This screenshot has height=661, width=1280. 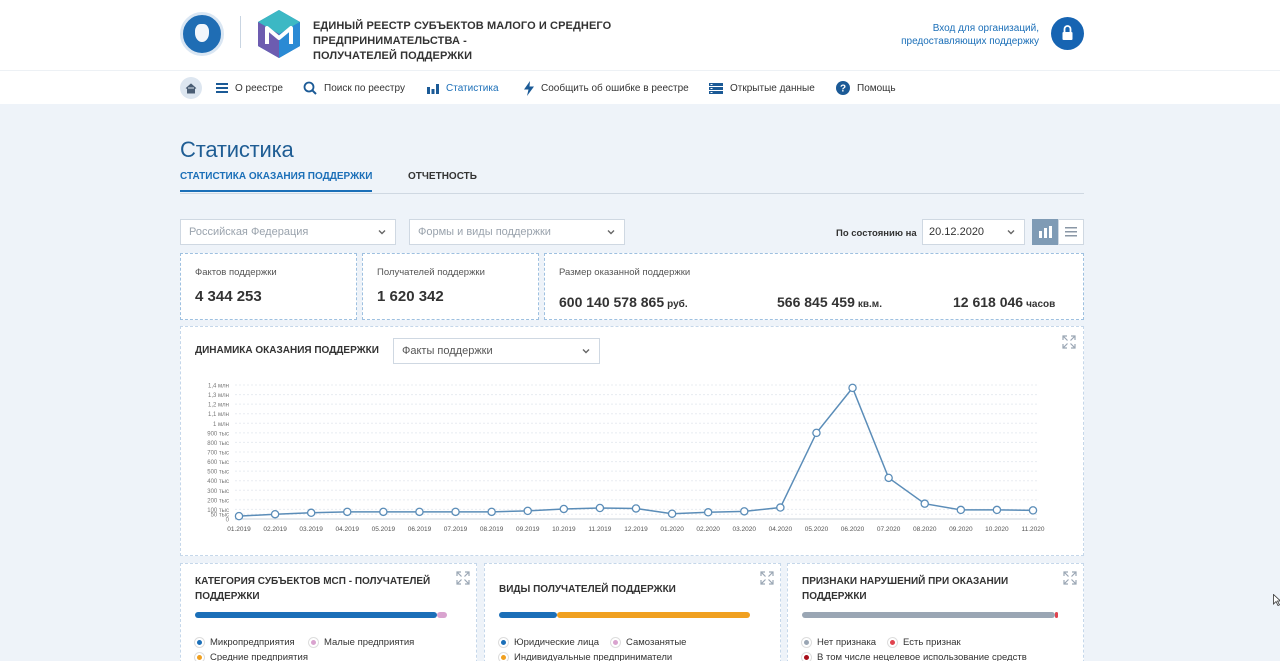 I want to click on x-tick-label: 10.2020, so click(x=997, y=529).